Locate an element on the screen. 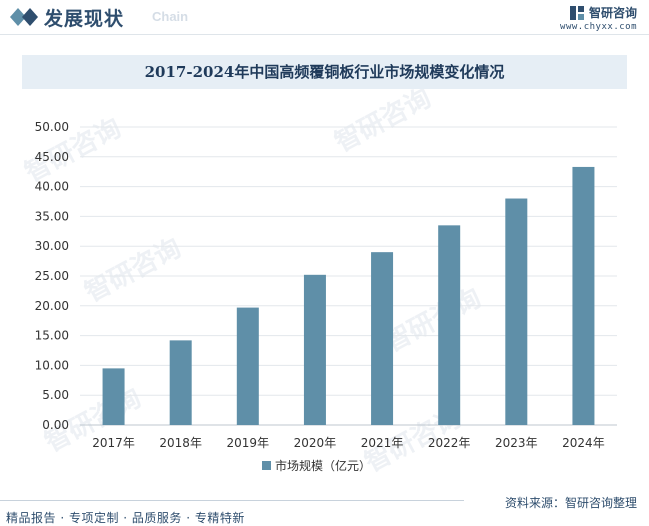  y-tick-label: 5.00 is located at coordinates (55, 395).